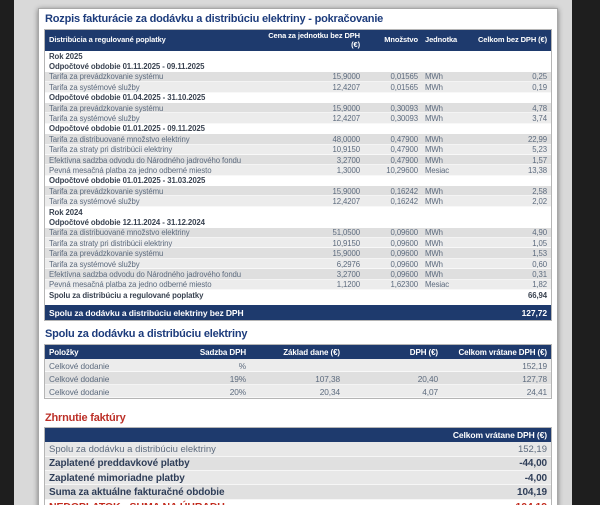 The height and width of the screenshot is (505, 600). What do you see at coordinates (430, 391) in the screenshot?
I see `vat-row-vat: 4,07` at bounding box center [430, 391].